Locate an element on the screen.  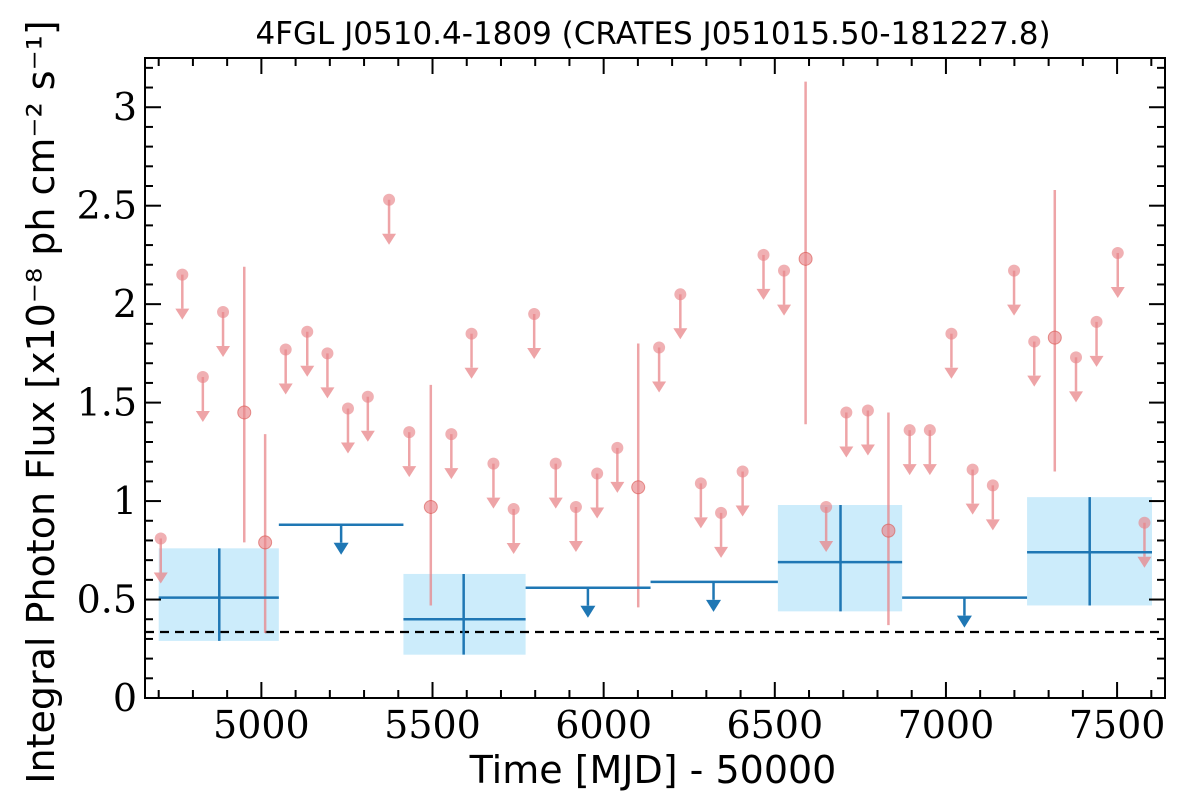
x-tick-label: 5000 is located at coordinates (261, 725).